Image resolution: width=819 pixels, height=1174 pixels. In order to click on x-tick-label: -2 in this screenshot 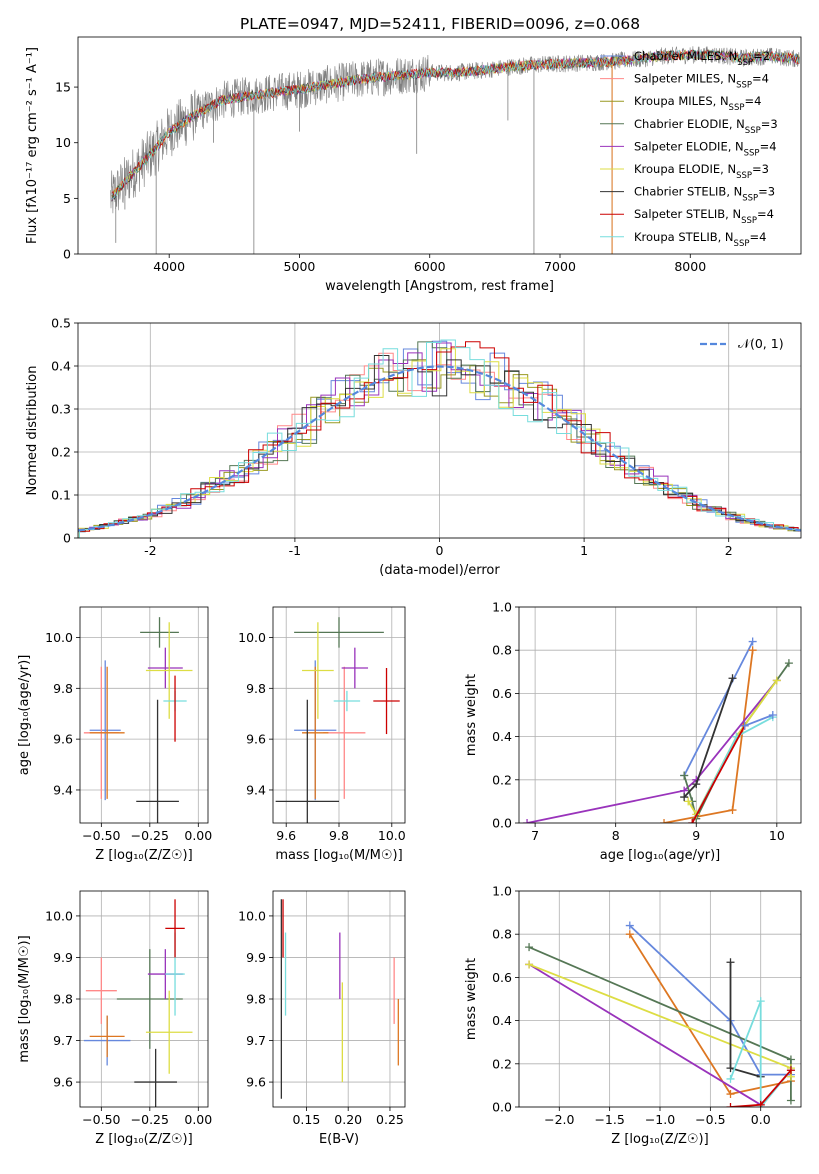, I will do `click(150, 550)`.